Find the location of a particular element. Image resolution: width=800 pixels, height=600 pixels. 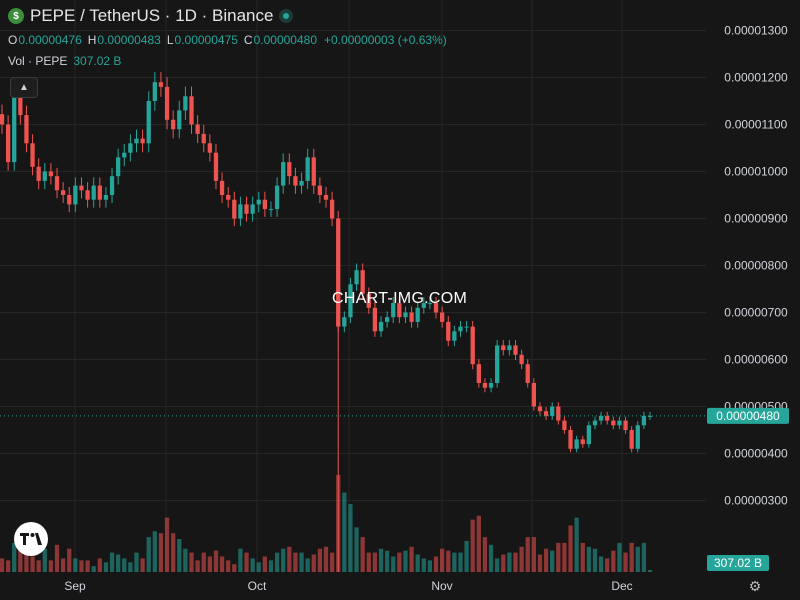

high-value: 0.00000483 is located at coordinates (129, 40).